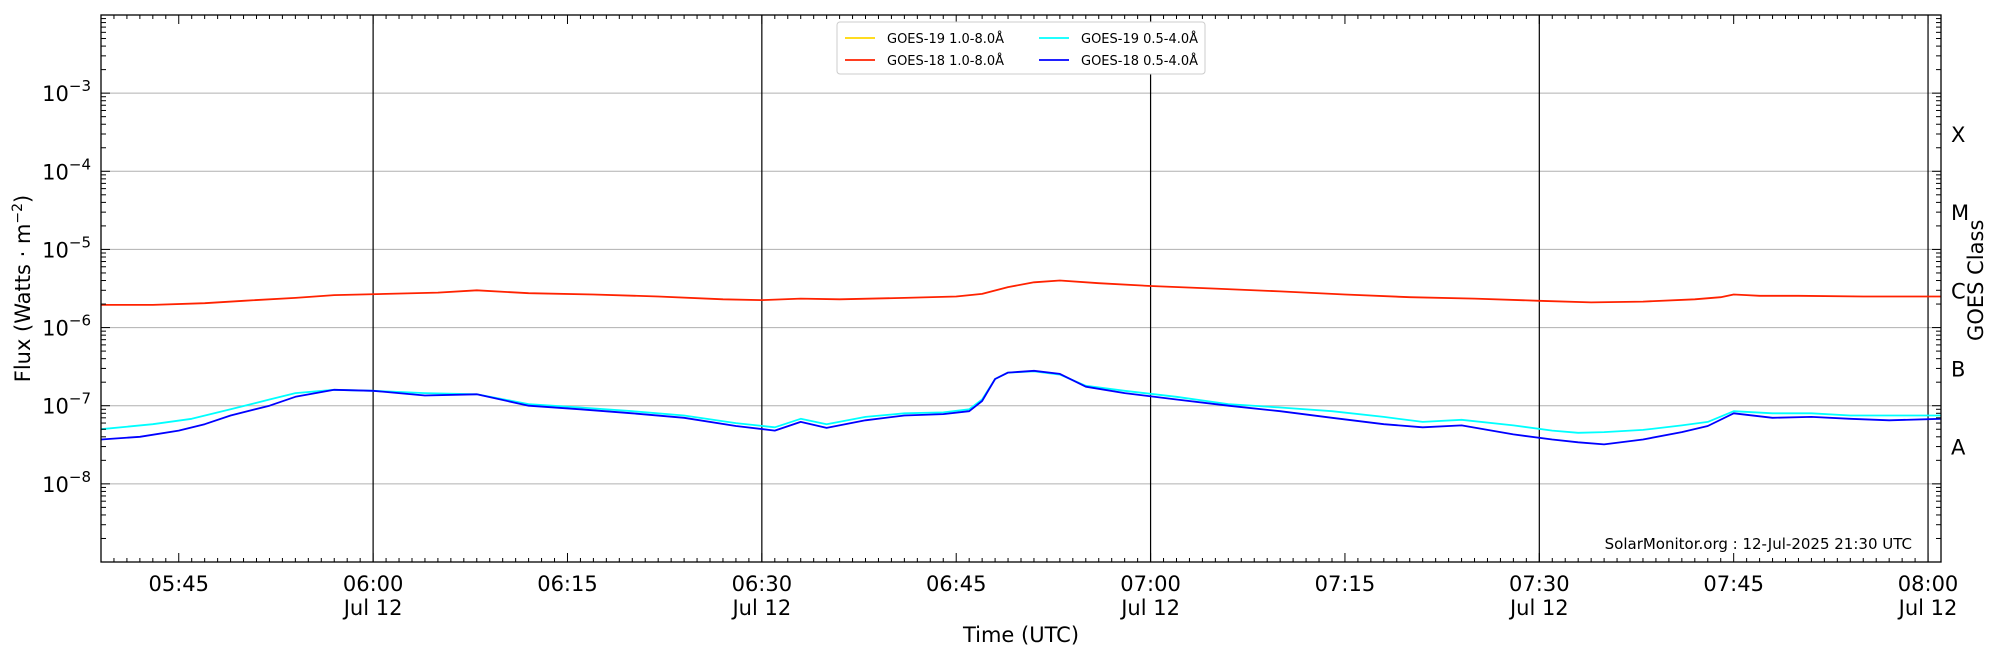 This screenshot has height=650, width=2000. What do you see at coordinates (1345, 584) in the screenshot?
I see `x-tick-label: 07:15` at bounding box center [1345, 584].